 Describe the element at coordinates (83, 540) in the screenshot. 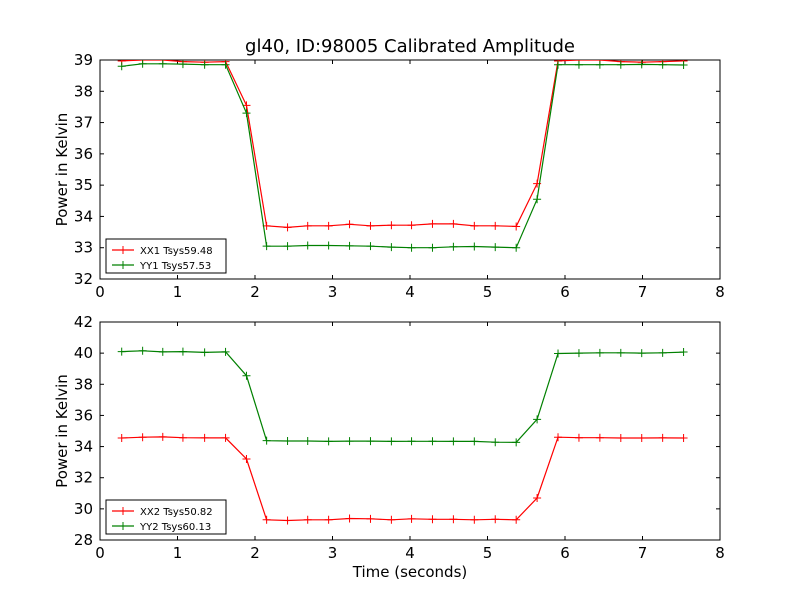

I see `y-tick-label: 28` at that location.